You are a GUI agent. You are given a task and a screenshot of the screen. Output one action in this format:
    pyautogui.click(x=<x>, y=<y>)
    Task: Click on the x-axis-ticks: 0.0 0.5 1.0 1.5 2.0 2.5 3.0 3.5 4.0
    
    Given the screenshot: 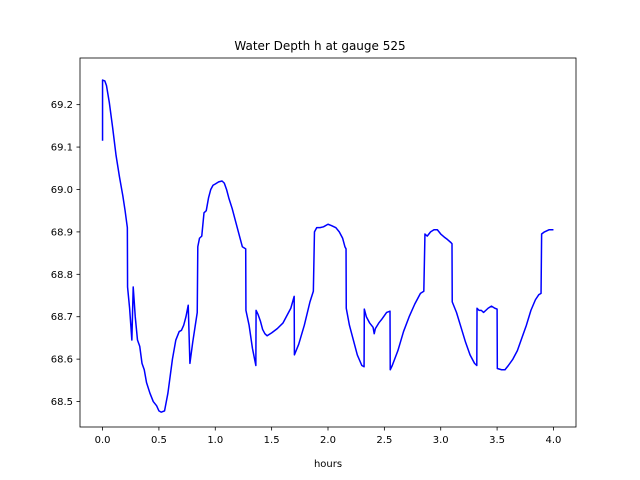 What is the action you would take?
    pyautogui.click(x=328, y=436)
    